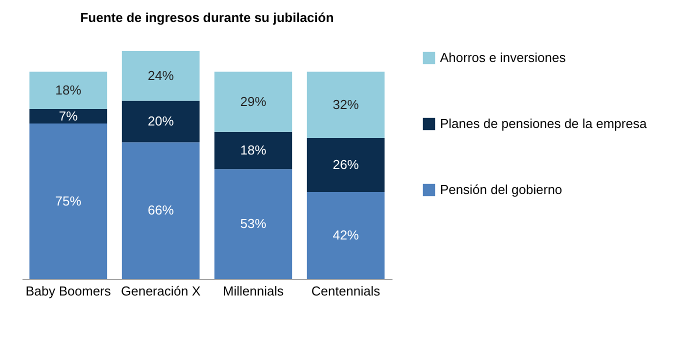 The height and width of the screenshot is (343, 695). What do you see at coordinates (161, 291) in the screenshot?
I see `x-tick-label: Generación X` at bounding box center [161, 291].